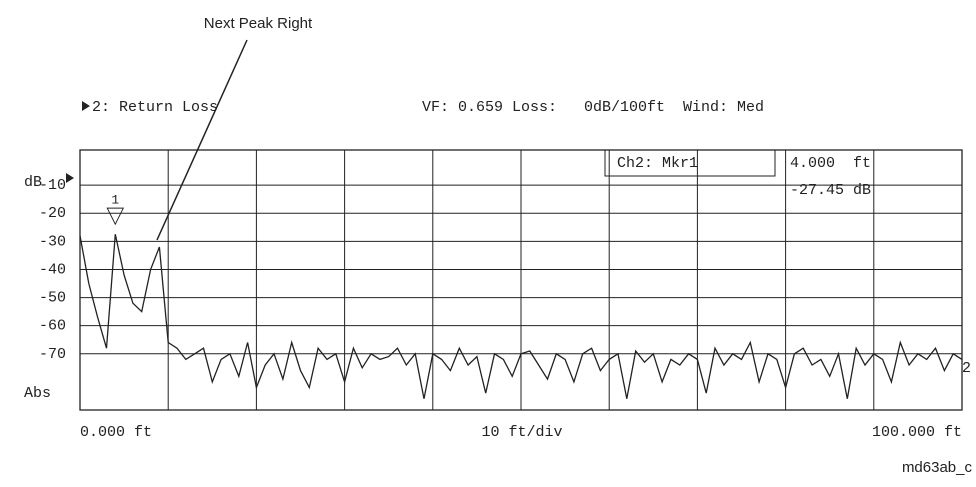 Image resolution: width=976 pixels, height=487 pixels. What do you see at coordinates (937, 467) in the screenshot?
I see `figure-id: md63ab_c` at bounding box center [937, 467].